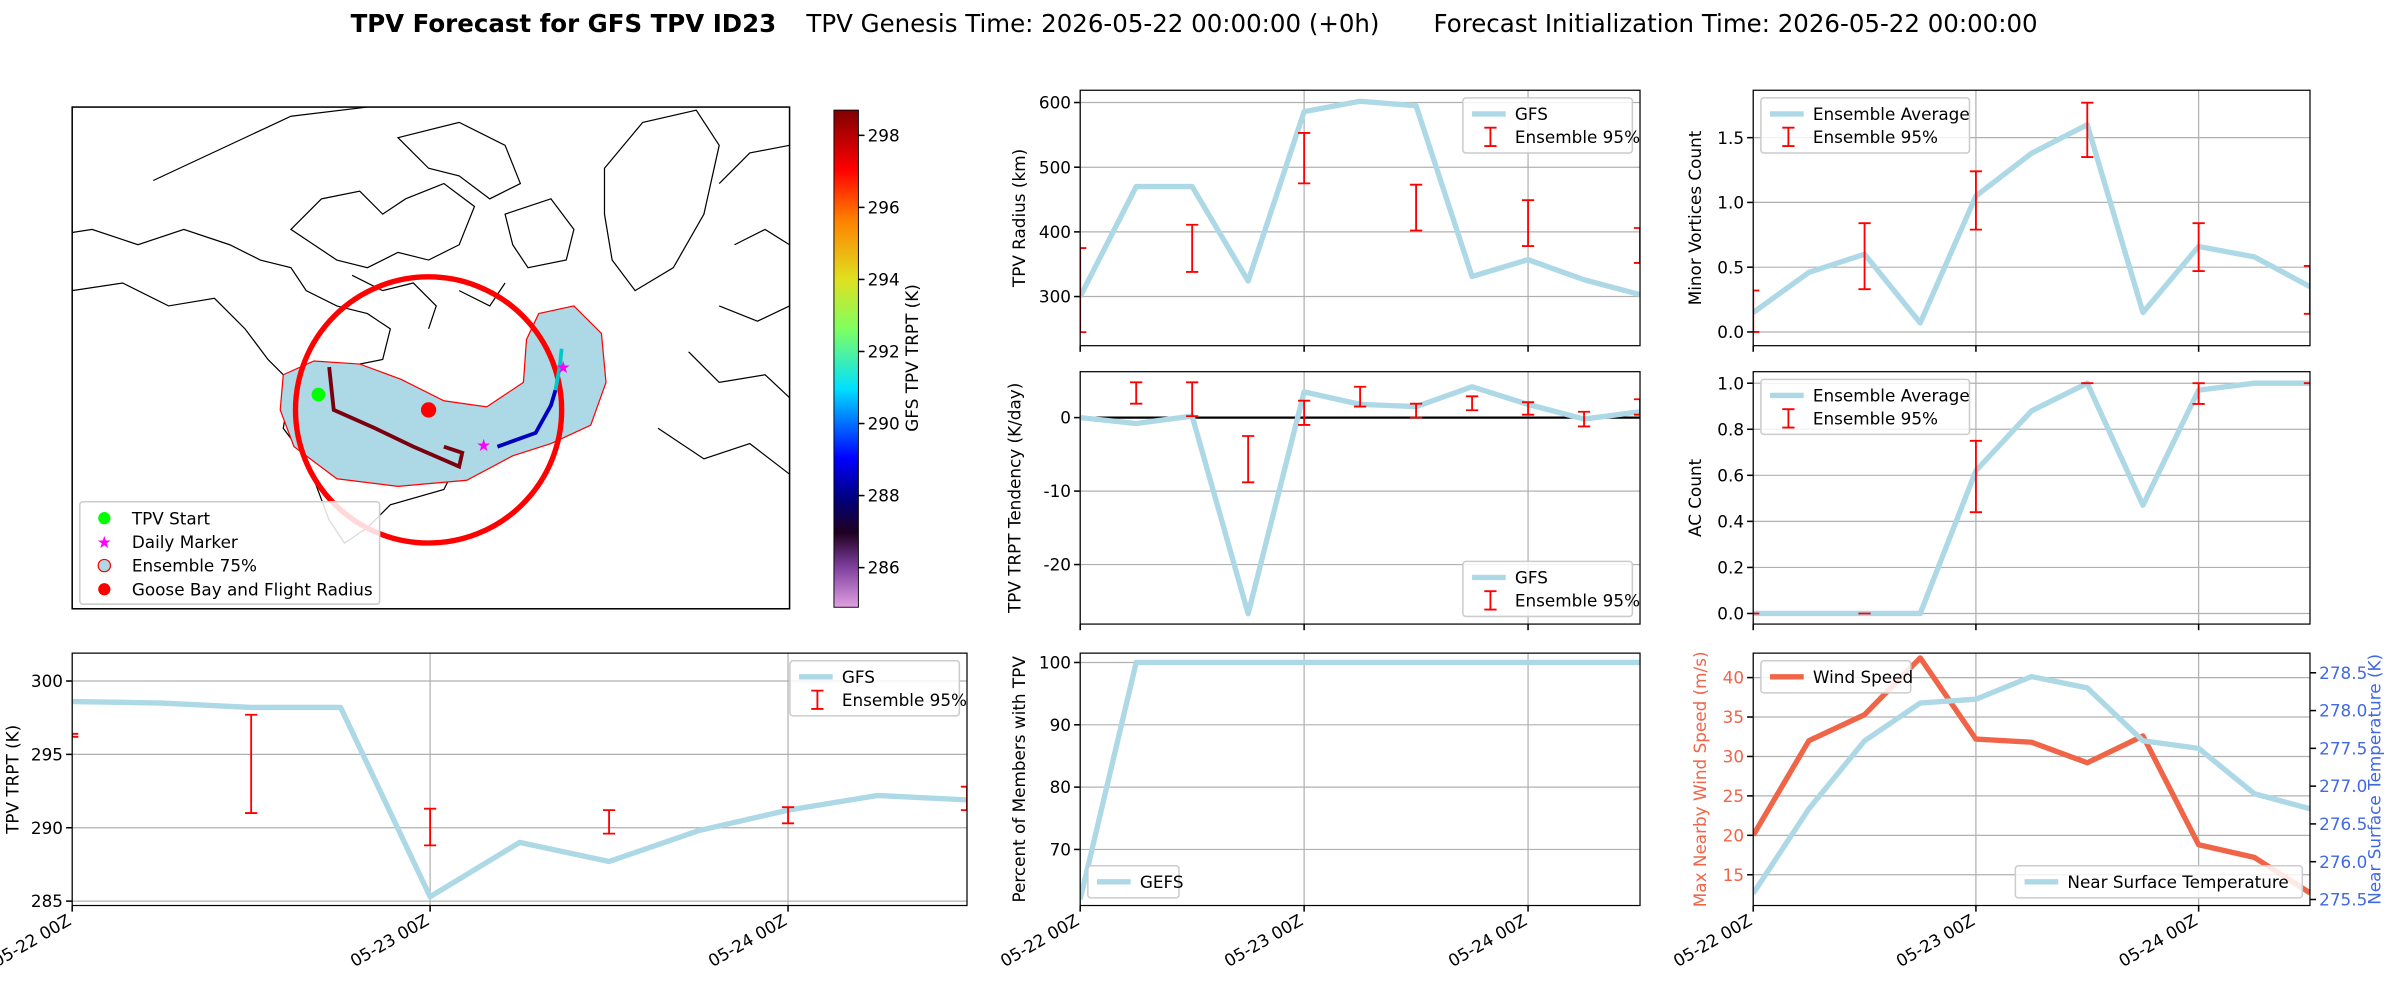  Describe the element at coordinates (1057, 565) in the screenshot. I see `y-tick-label: -20` at that location.